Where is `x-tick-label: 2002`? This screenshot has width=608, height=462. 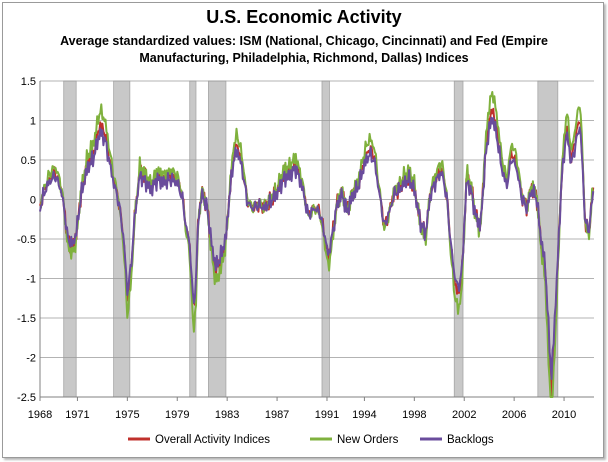
x-tick-label: 2002 is located at coordinates (464, 415).